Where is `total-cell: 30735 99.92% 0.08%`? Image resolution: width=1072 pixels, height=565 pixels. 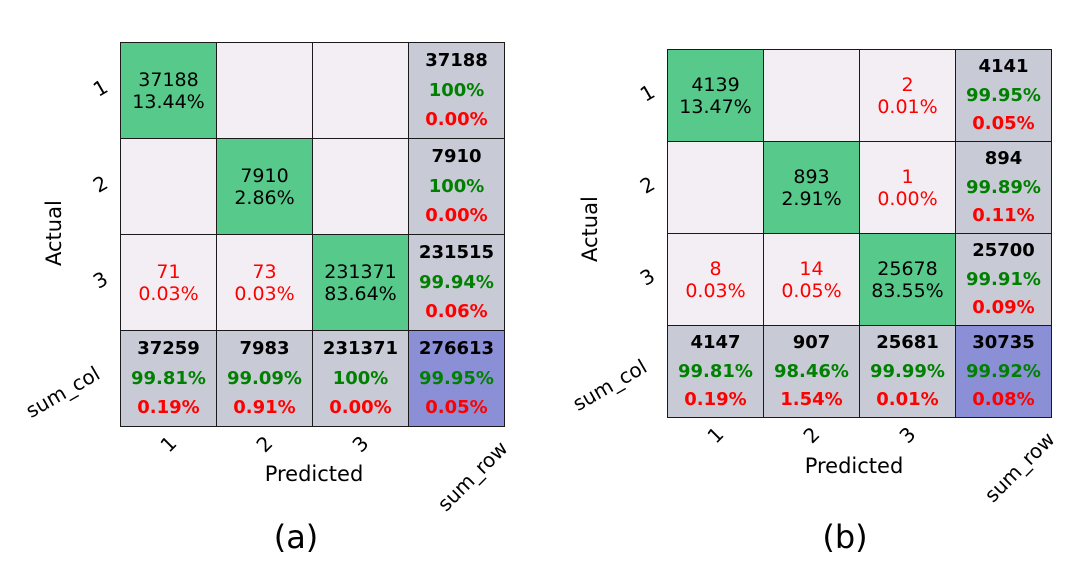 total-cell: 30735 99.92% 0.08% is located at coordinates (1003, 371).